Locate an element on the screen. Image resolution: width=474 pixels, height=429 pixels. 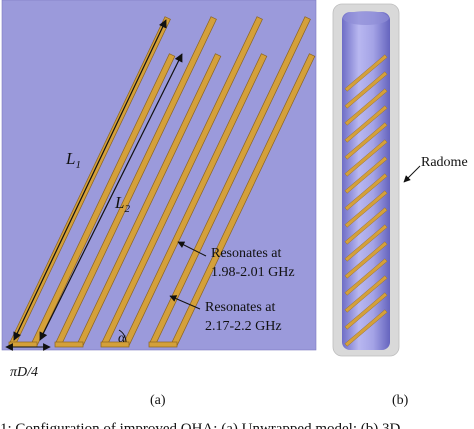
alpha-angle-arc is located at coordinates (122, 336).